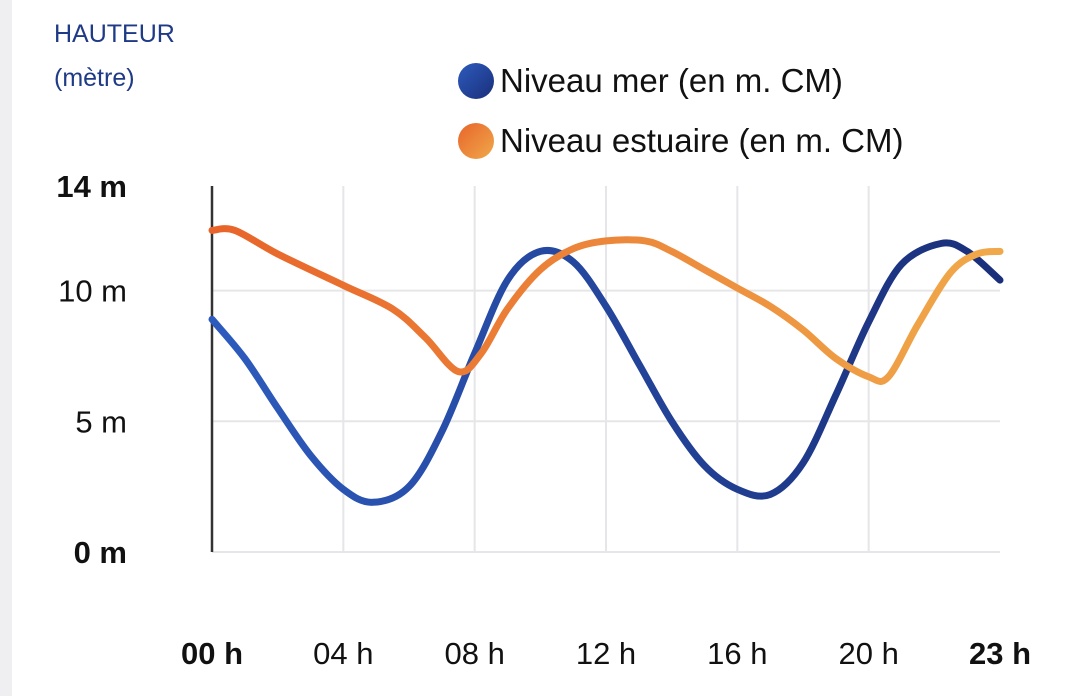 The width and height of the screenshot is (1078, 696). Describe the element at coordinates (101, 421) in the screenshot. I see `y-tick-label: 5 m` at that location.